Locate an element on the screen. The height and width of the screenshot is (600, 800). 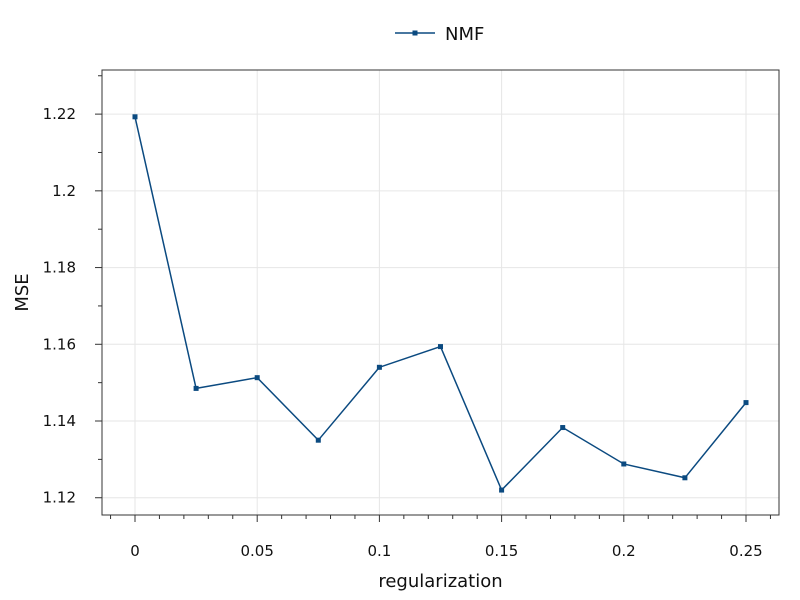
legend-label-nmf: NMF is located at coordinates (464, 34).